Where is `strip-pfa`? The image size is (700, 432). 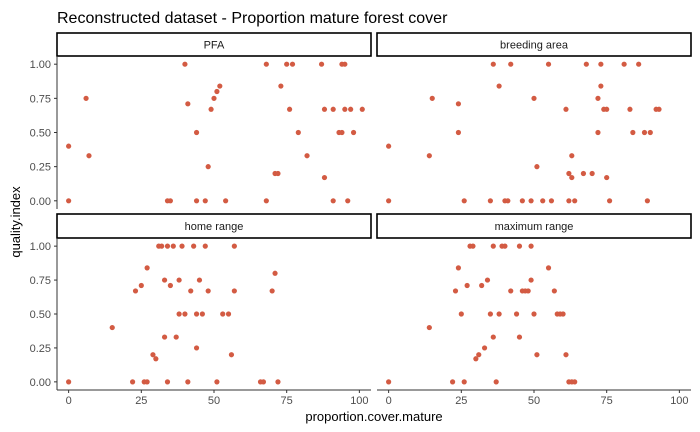 strip-pfa is located at coordinates (214, 44).